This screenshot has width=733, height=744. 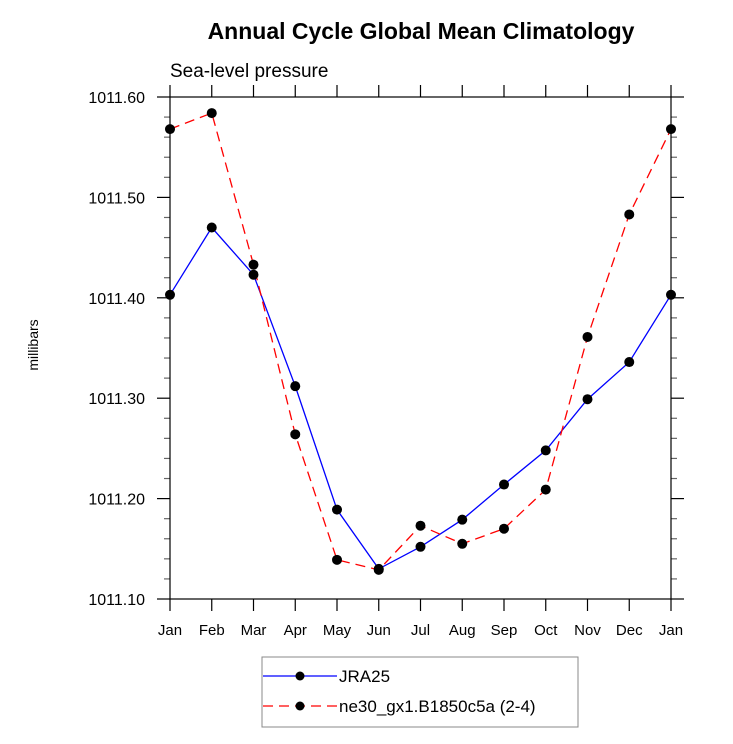 What do you see at coordinates (116, 500) in the screenshot?
I see `y-tick-label: 1011.20` at bounding box center [116, 500].